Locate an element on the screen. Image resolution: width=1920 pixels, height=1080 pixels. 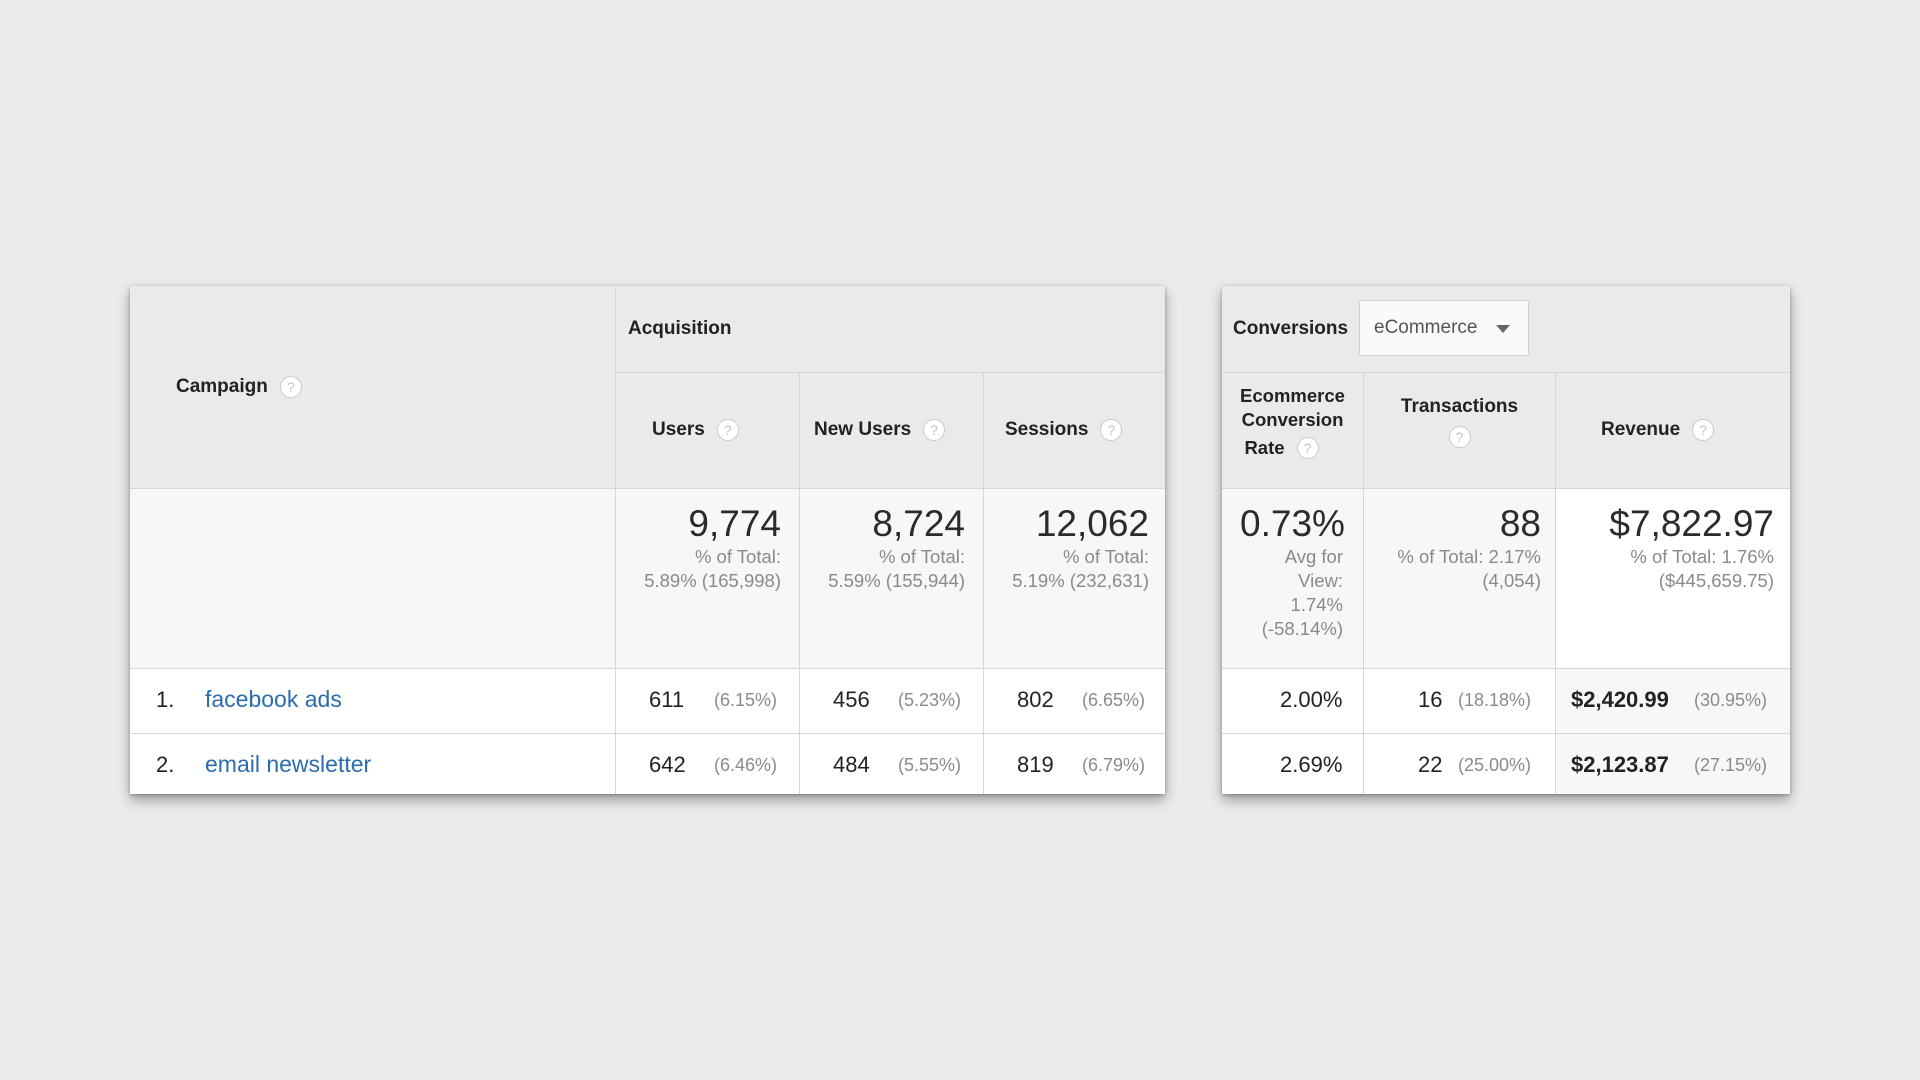
revenue-pct: (27.15%) is located at coordinates (1731, 765).